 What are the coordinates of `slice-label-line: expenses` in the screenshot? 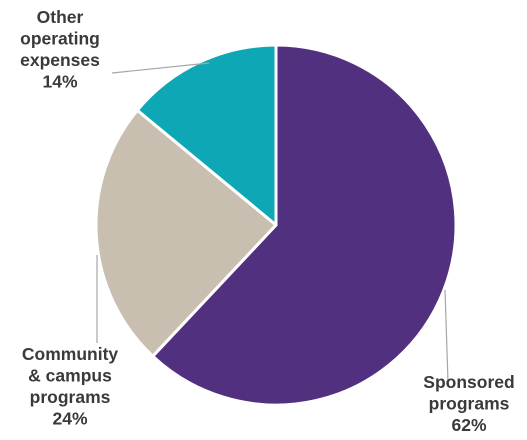 It's located at (60, 60).